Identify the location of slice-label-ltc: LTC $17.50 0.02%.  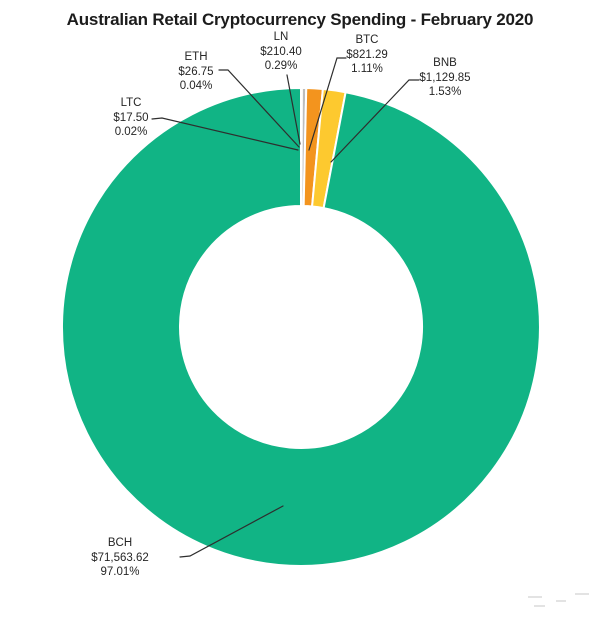
(130, 118).